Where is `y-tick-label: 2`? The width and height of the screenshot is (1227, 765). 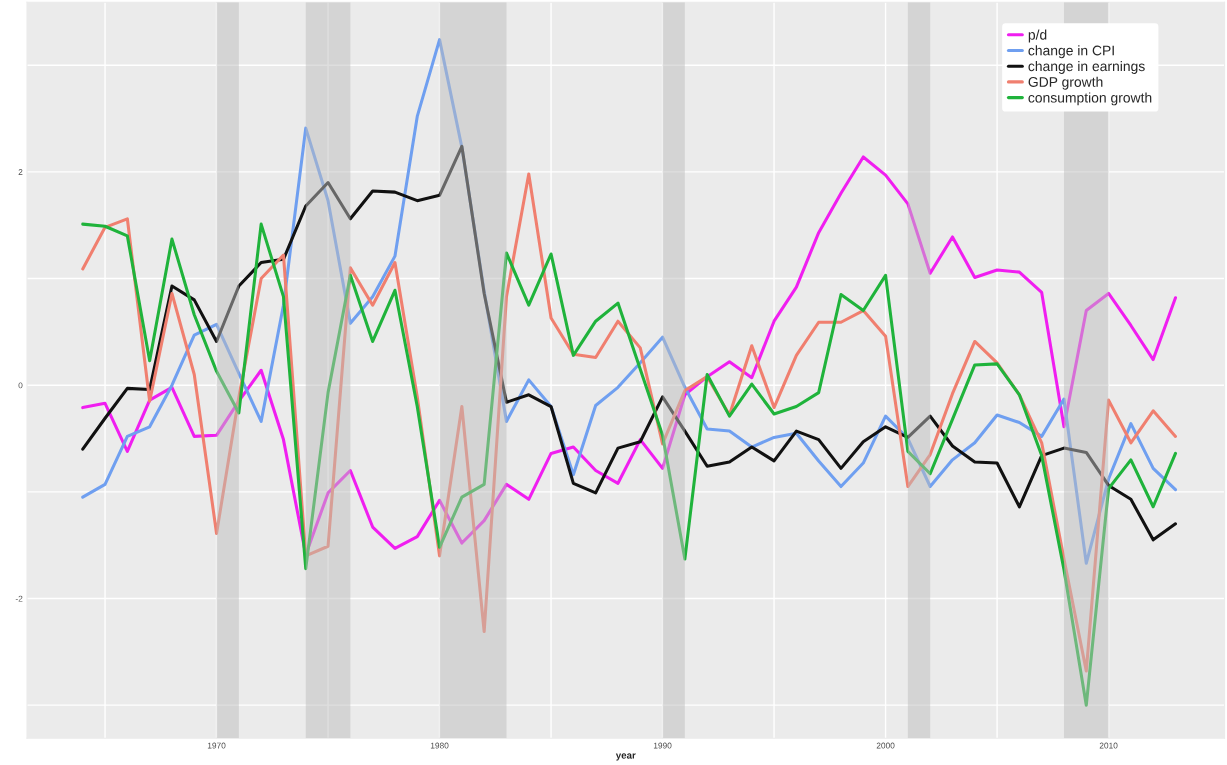 y-tick-label: 2 is located at coordinates (20, 172).